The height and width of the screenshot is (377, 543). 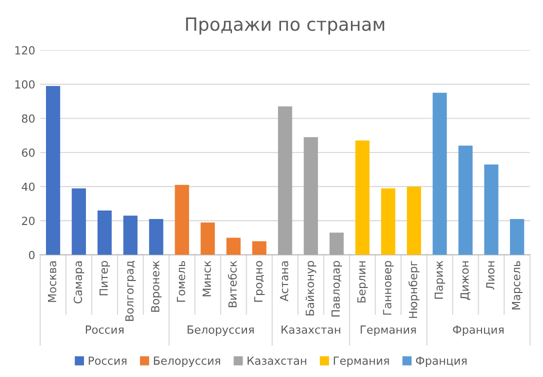 I want to click on x-tick-label: Нюрнберг, so click(x=414, y=289).